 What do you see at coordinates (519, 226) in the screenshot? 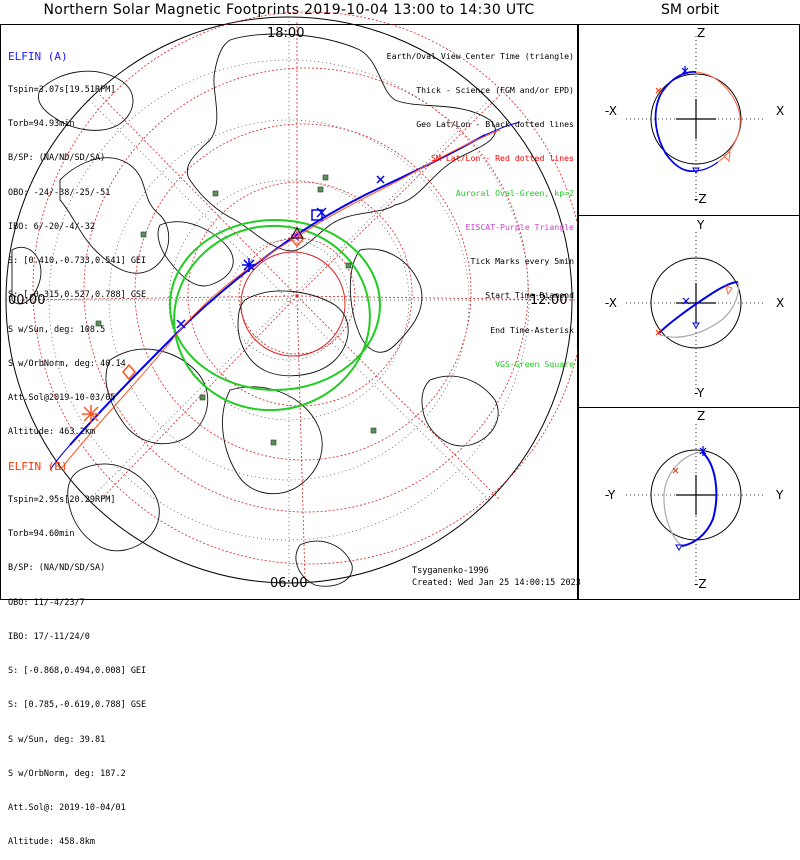
I see `legend-item: EISCAT-Purple Triangle` at bounding box center [519, 226].